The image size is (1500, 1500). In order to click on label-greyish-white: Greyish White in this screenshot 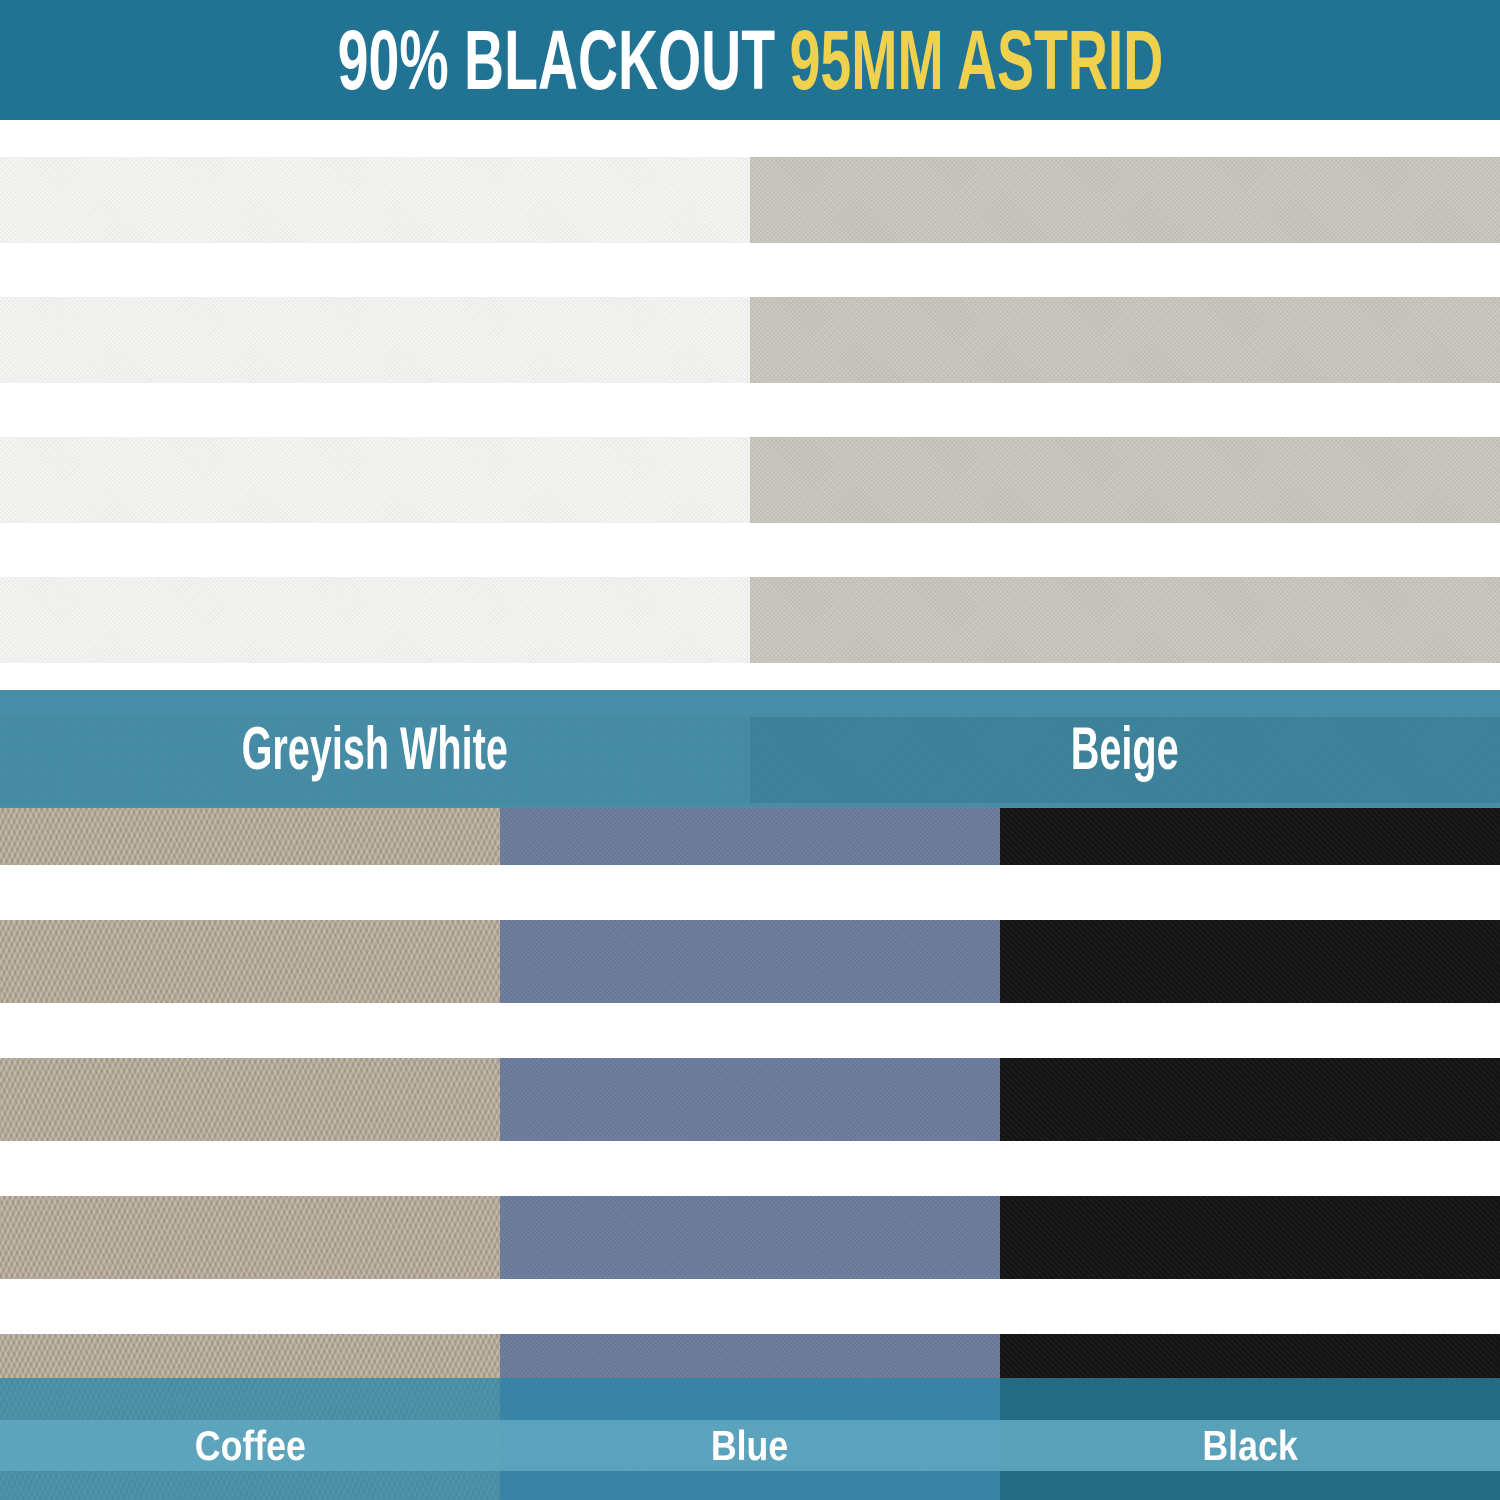, I will do `click(375, 748)`.